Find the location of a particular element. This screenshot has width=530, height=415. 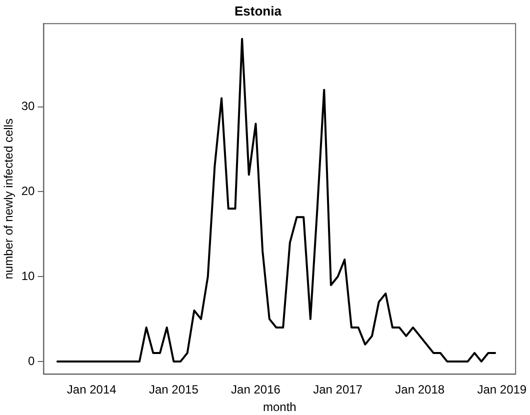

y-axis-title: number of newly infected cells is located at coordinates (9, 199).